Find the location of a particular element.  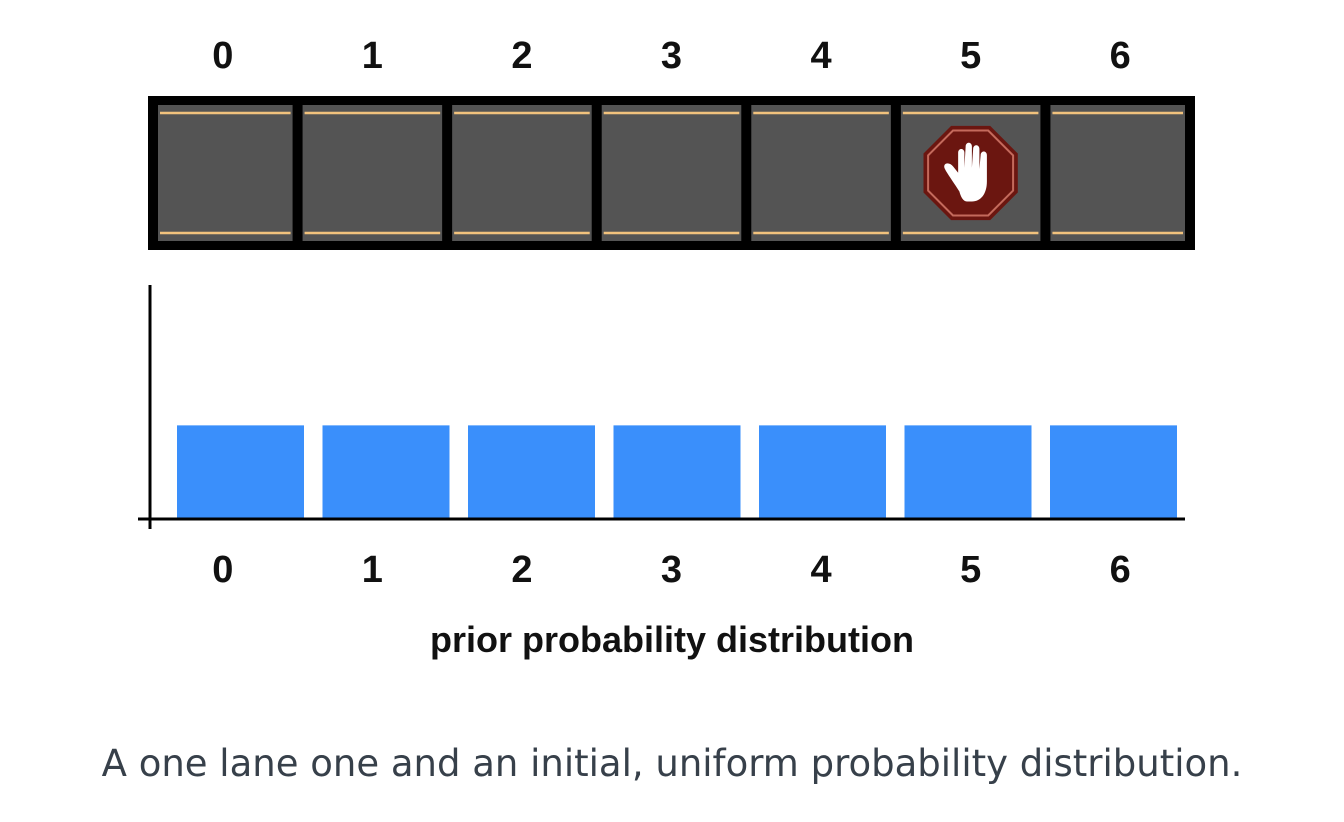

lane-top-labels: 0 1 2 3 4 5 6 is located at coordinates (671, 56).